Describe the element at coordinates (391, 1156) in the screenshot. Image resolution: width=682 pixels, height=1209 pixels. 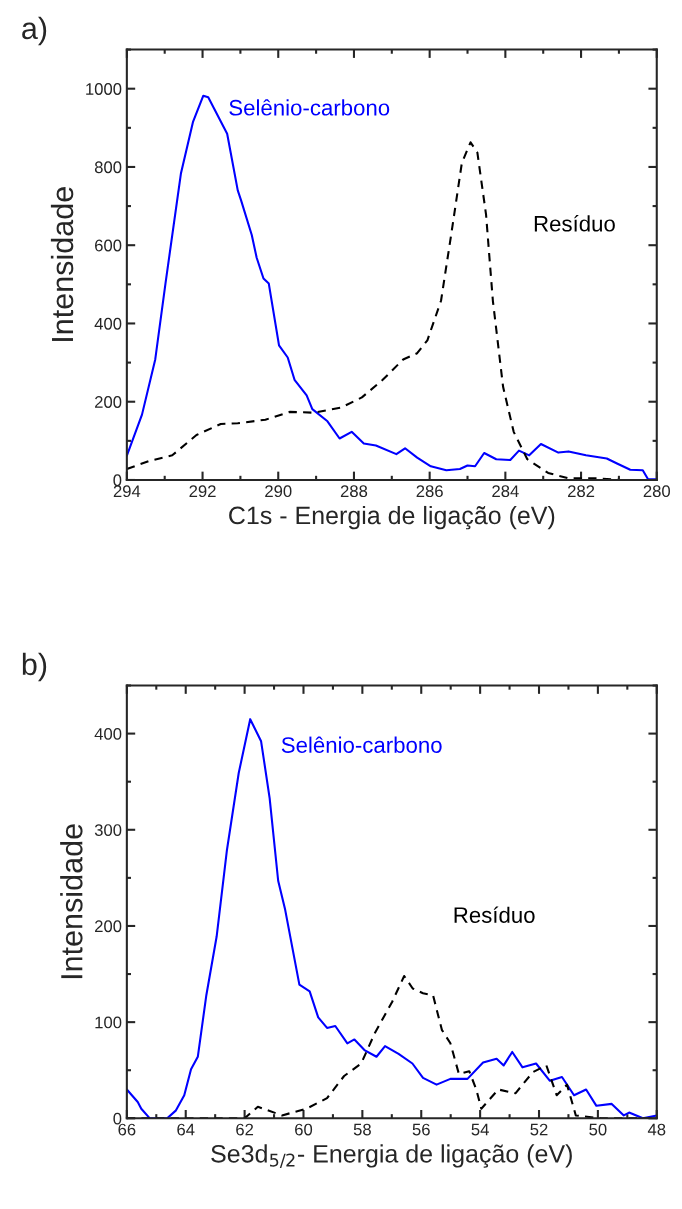
I see `x-axis-title: Se3d$_{5/2}$- Energia de ligação (eV)` at that location.